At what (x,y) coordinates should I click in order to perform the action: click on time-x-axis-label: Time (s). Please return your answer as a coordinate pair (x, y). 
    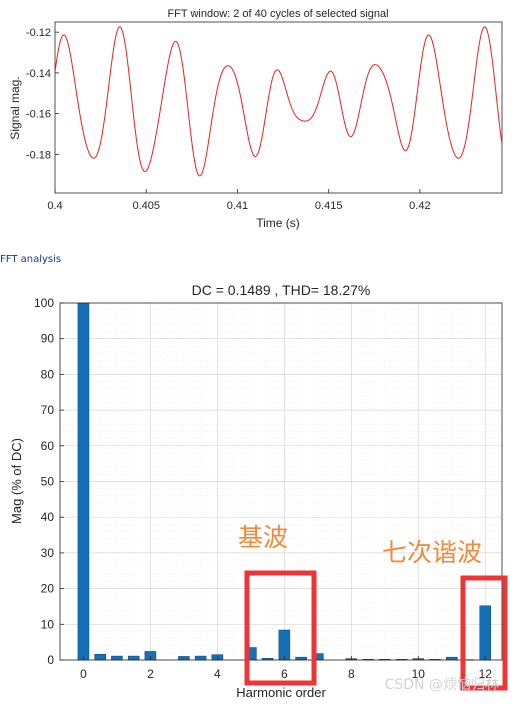
    Looking at the image, I should click on (278, 223).